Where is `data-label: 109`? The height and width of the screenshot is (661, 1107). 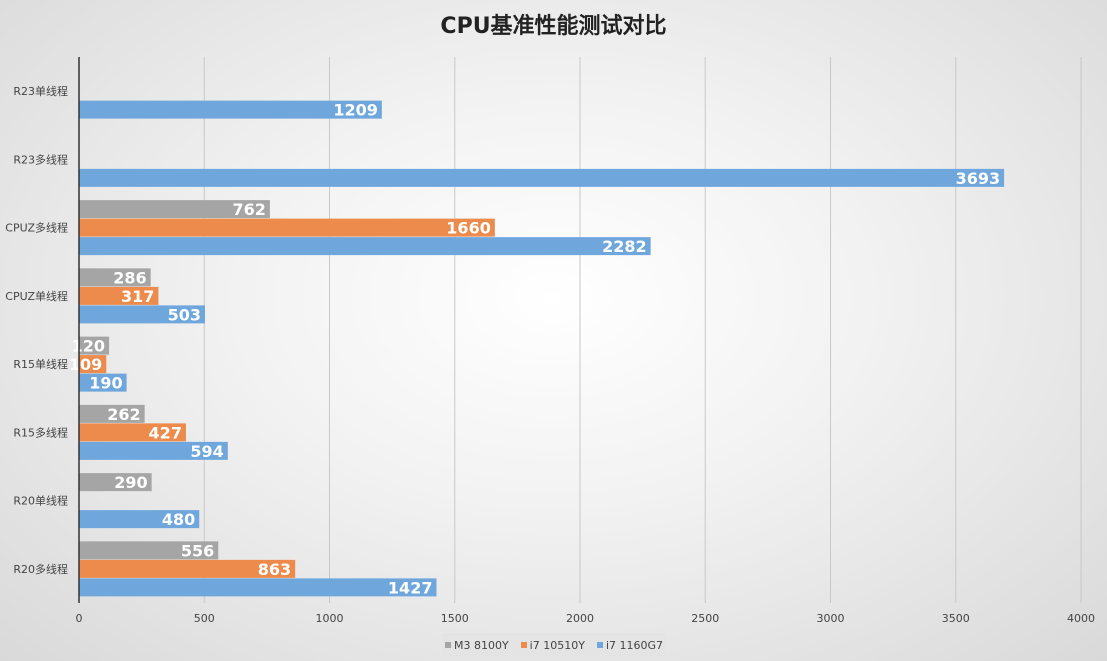
data-label: 109 is located at coordinates (85, 364).